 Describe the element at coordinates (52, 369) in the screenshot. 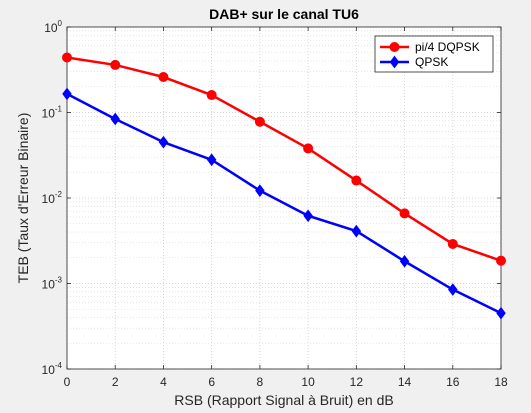

I see `y-tick-label: 10⁻⁴` at that location.